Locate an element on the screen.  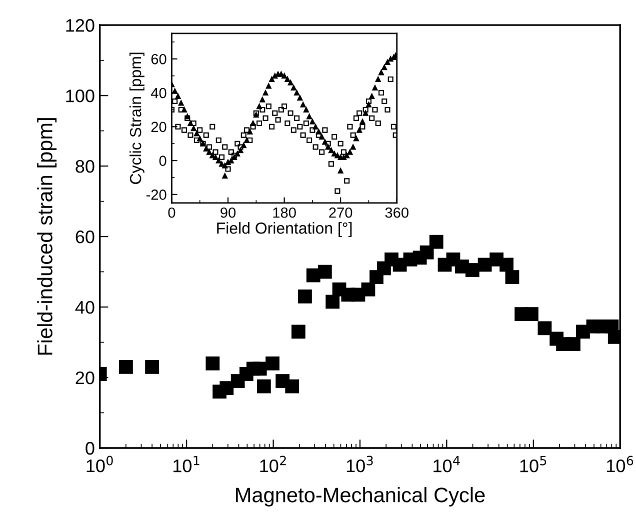
y-axis-title: Field-induced strain [ppm] is located at coordinates (47, 236).